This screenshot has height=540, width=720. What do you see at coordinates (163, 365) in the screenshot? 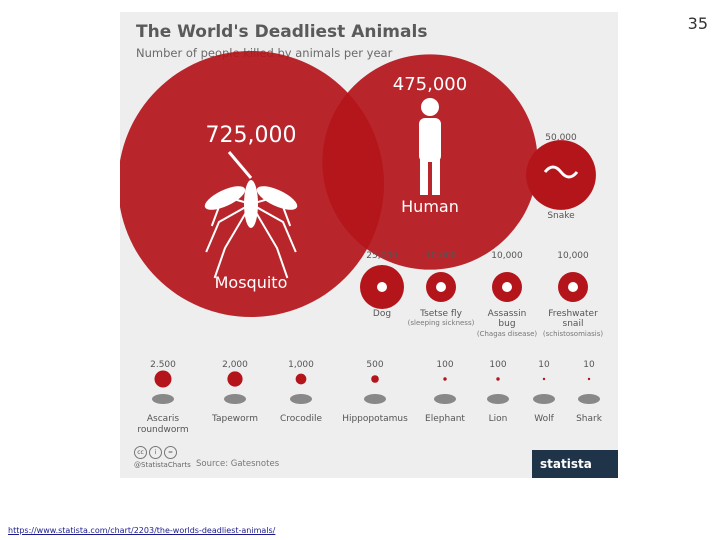
I see `value-label: 2.500` at bounding box center [163, 365].